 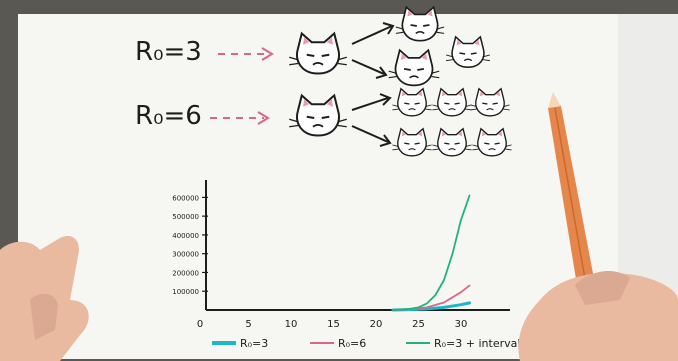 What do you see at coordinates (414, 67) in the screenshot?
I see `cat-top-b` at bounding box center [414, 67].